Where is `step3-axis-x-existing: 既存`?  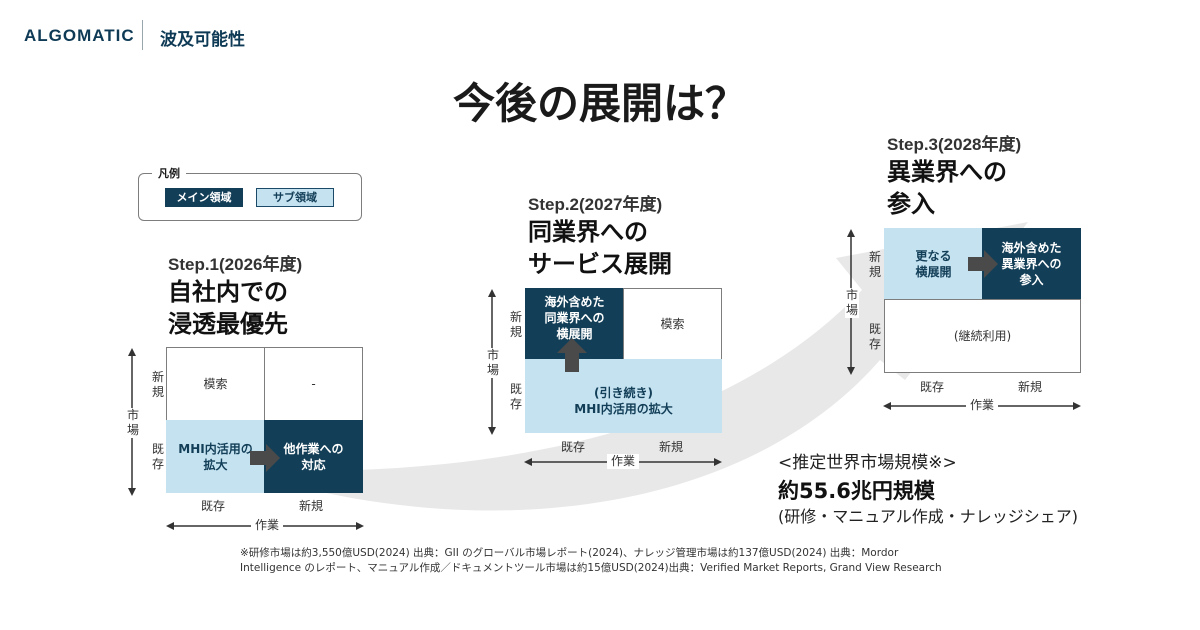 step3-axis-x-existing: 既存 is located at coordinates (932, 387).